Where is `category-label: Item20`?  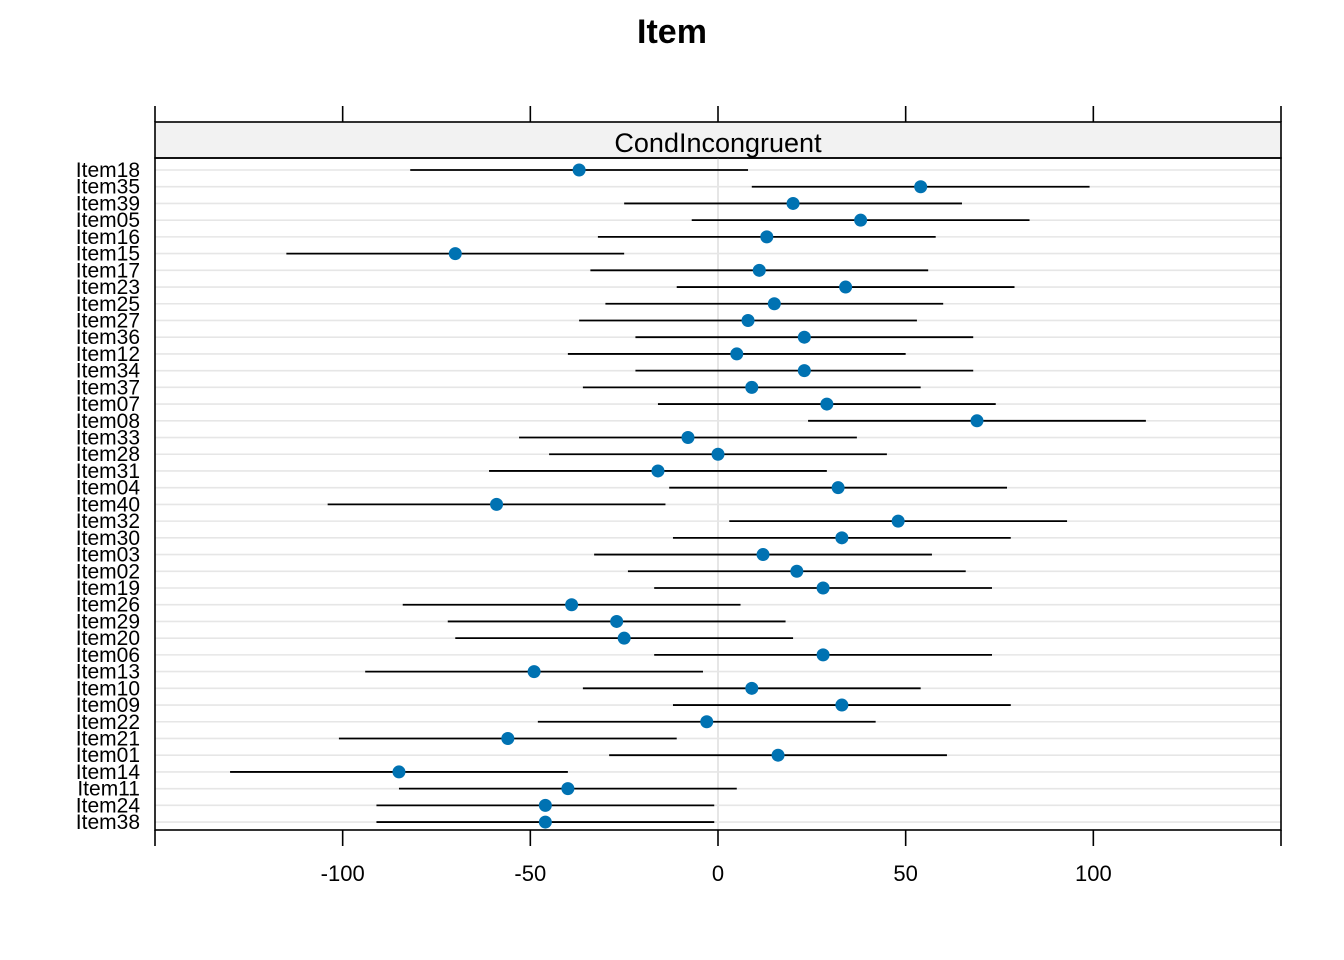
category-label: Item20 is located at coordinates (108, 638).